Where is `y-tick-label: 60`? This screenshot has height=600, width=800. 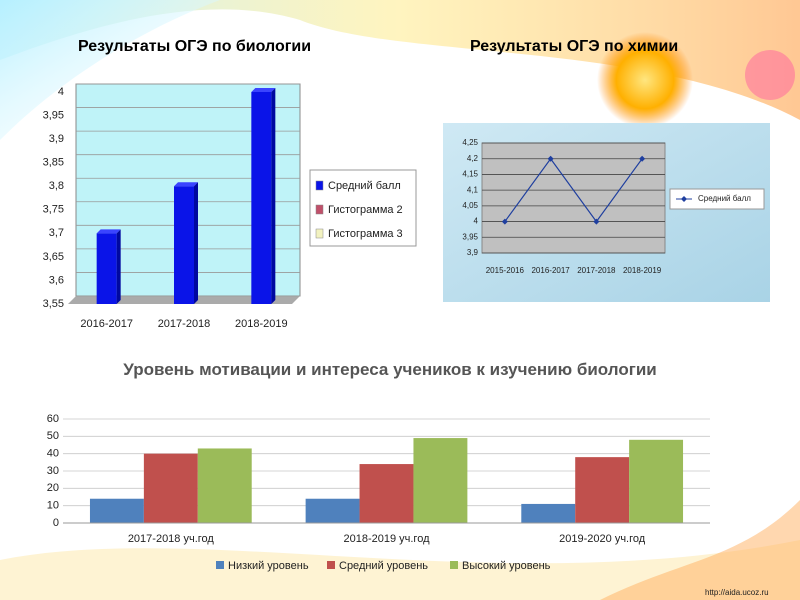
y-tick-label: 60 is located at coordinates (53, 419).